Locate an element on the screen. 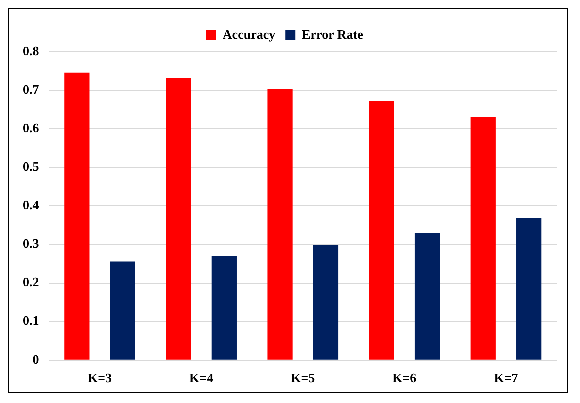 The width and height of the screenshot is (580, 403). y-tick-label: 0.3 is located at coordinates (31, 244).